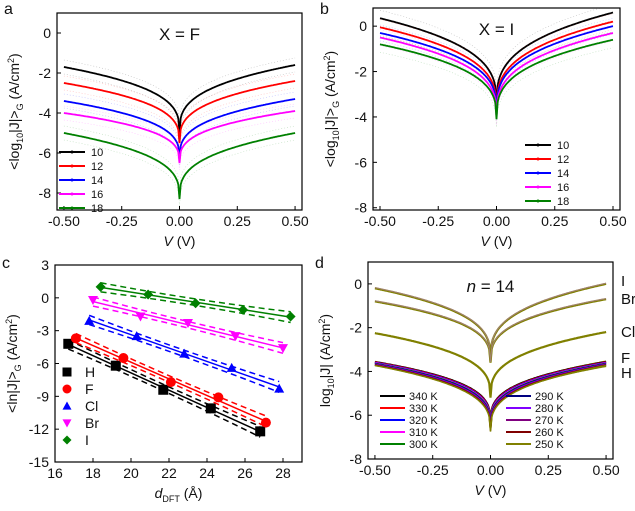  What do you see at coordinates (319, 263) in the screenshot?
I see `panel-letter: d` at bounding box center [319, 263].